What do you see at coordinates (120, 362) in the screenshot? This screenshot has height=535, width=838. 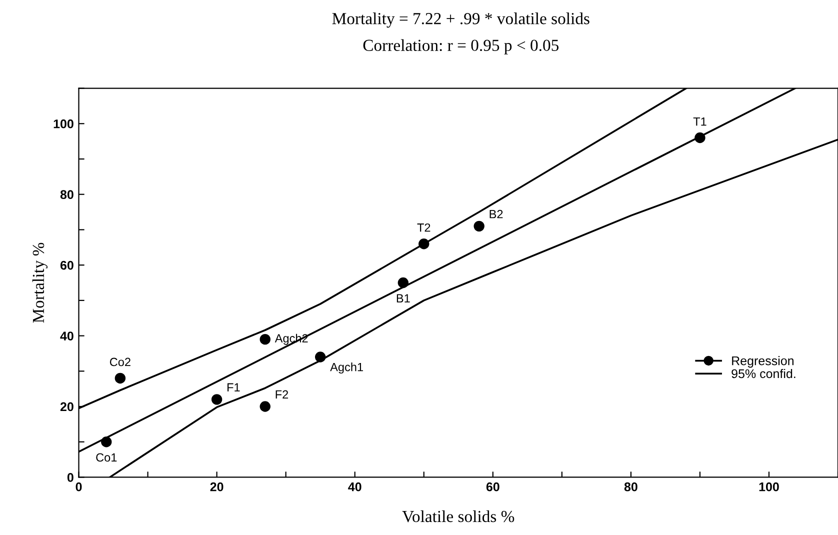 I see `annotation: Co2` at bounding box center [120, 362].